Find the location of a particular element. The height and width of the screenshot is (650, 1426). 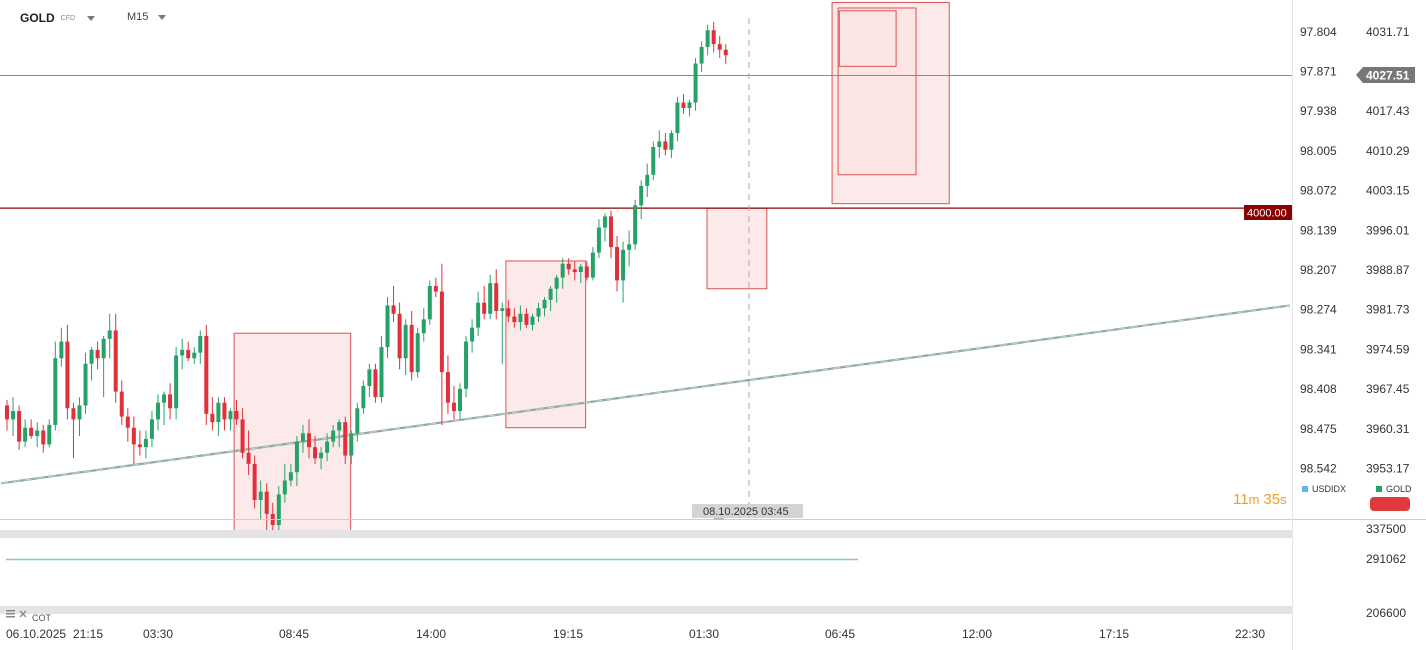

usdidx-tick-label: 97.871 is located at coordinates (1318, 72).